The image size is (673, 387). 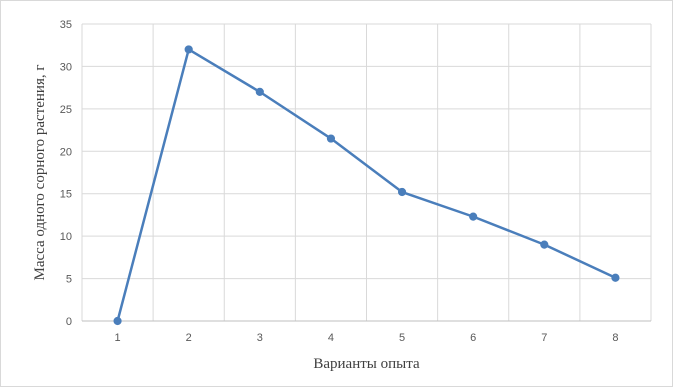 What do you see at coordinates (66, 173) in the screenshot?
I see `y-axis-ticks: 0 5 10 15 20 25 30 35` at bounding box center [66, 173].